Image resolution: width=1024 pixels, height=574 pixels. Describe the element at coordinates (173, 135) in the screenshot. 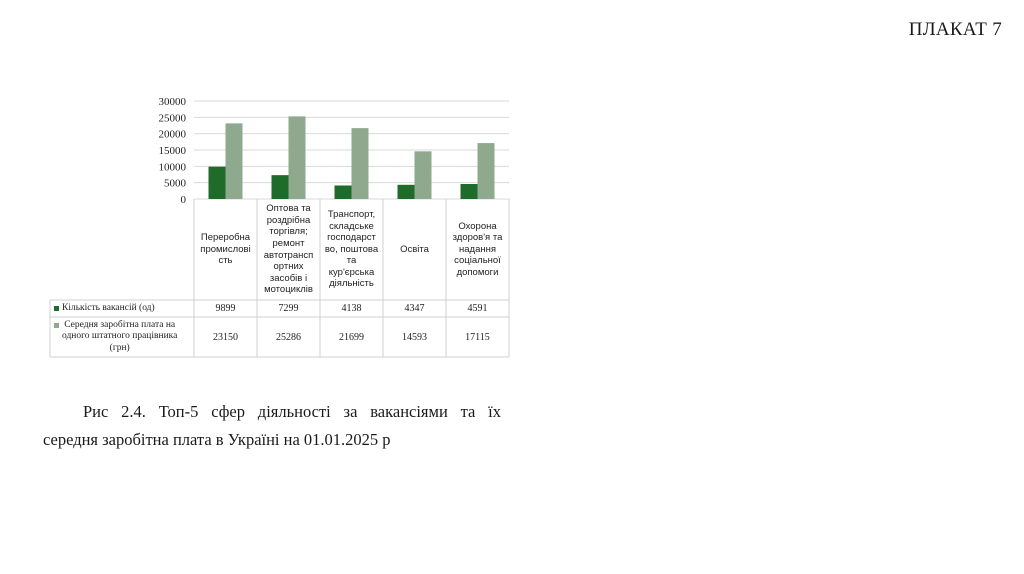

I see `y-tick-label: 20000` at that location.